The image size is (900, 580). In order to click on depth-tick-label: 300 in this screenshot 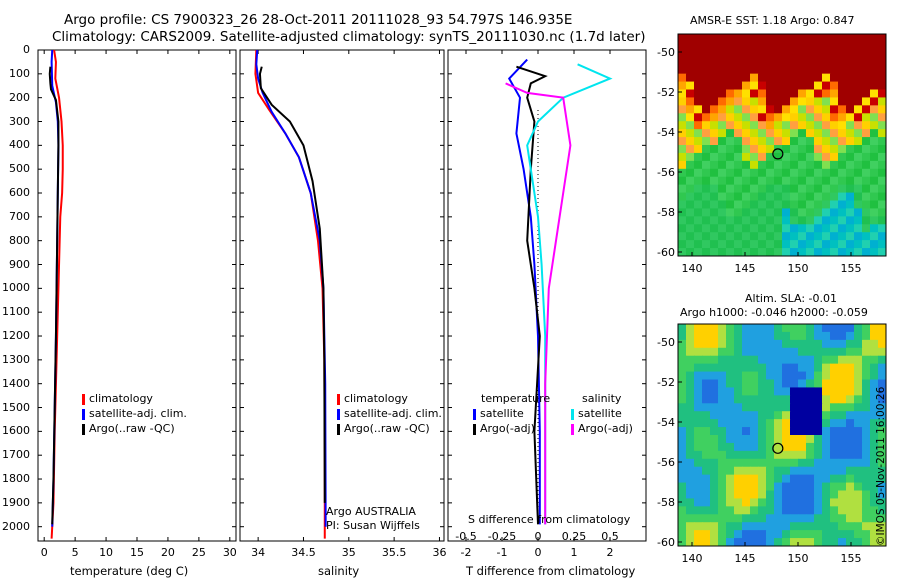, I will do `click(19, 121)`.